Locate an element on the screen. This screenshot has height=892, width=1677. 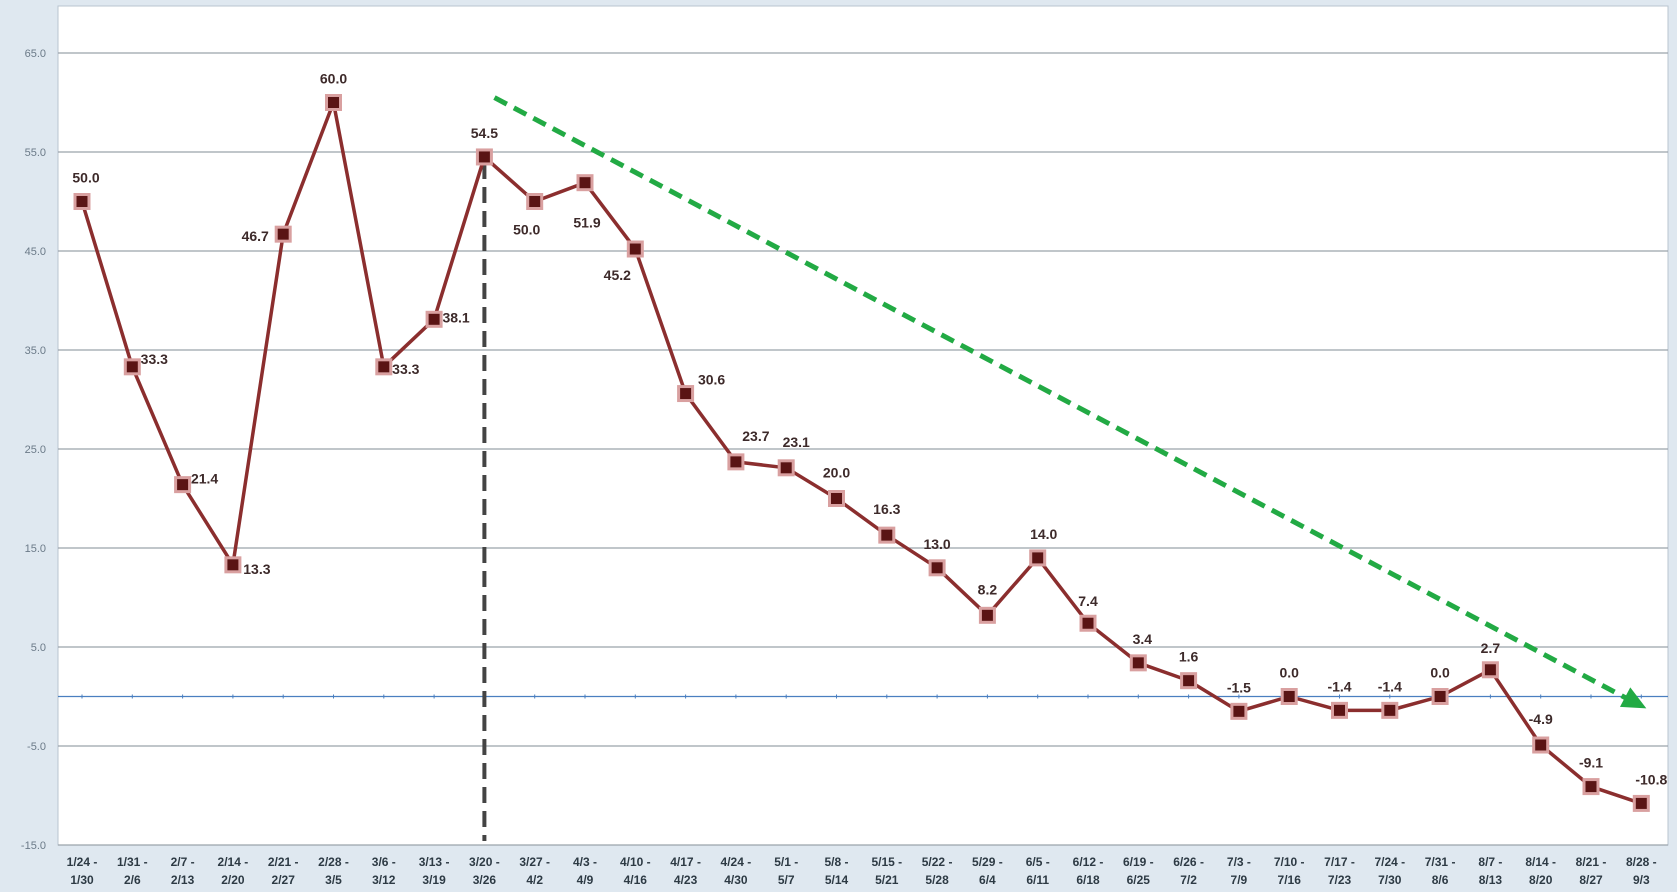
x-tick-label: 2/14 - is located at coordinates (233, 862).